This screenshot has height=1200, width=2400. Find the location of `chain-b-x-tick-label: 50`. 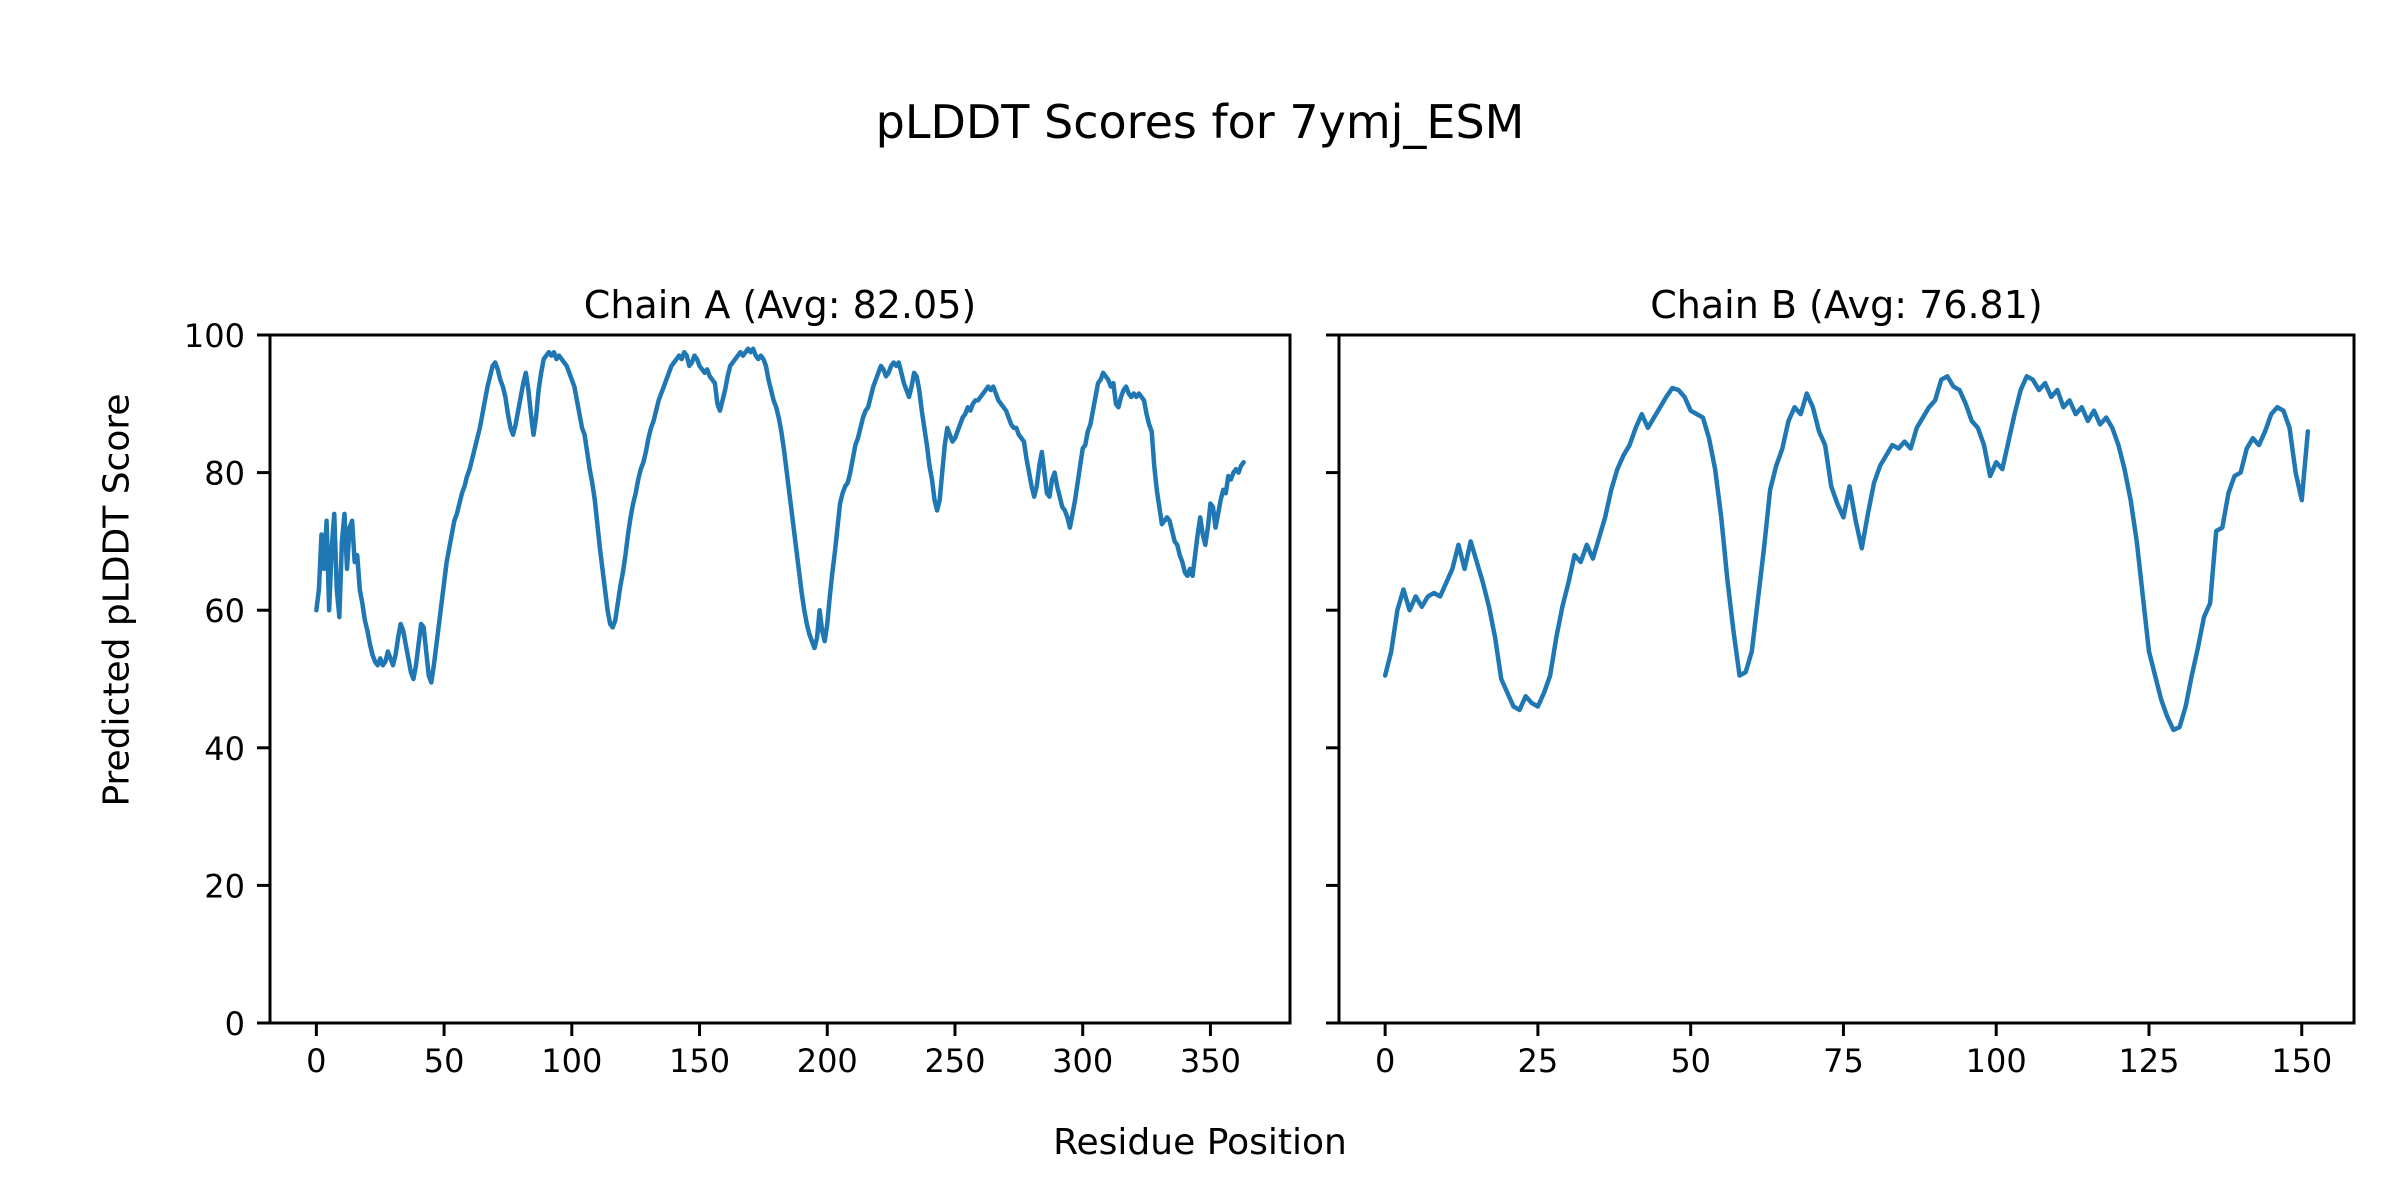

chain-b-x-tick-label: 50 is located at coordinates (1690, 1061).